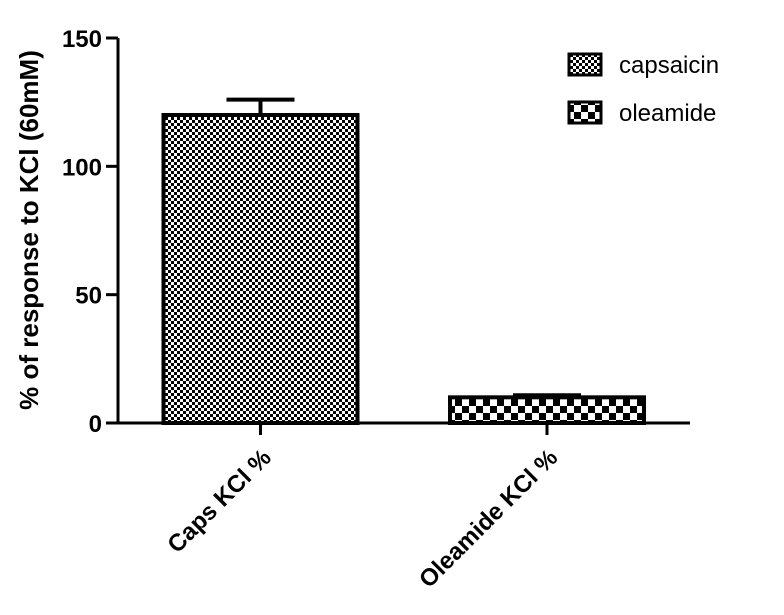 The width and height of the screenshot is (784, 615). I want to click on y-tick-label-150: 150, so click(82, 39).